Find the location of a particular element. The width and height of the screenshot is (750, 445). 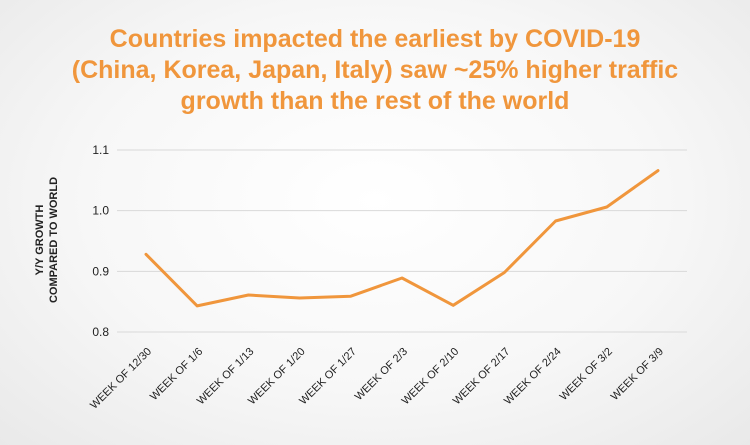

y-tick-label: 1.1 is located at coordinates (100, 150).